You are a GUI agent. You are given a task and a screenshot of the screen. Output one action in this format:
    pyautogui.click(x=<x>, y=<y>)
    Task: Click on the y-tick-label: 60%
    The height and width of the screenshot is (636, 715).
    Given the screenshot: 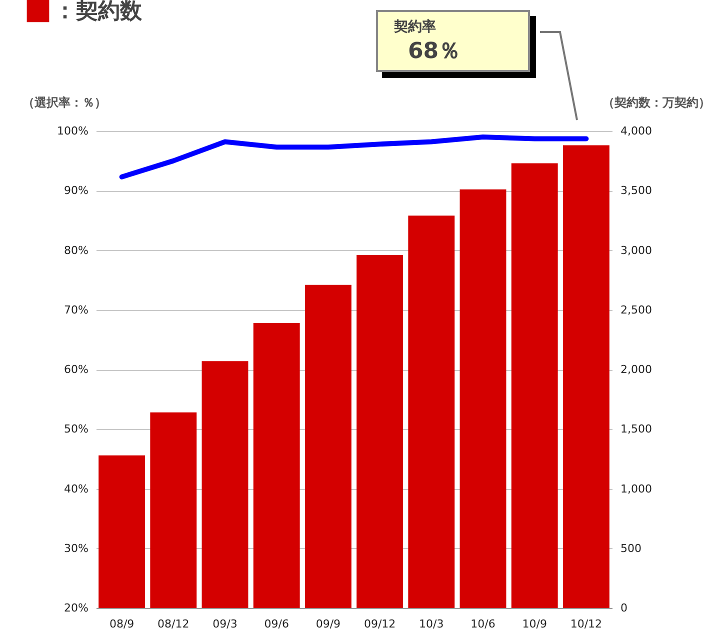 What is the action you would take?
    pyautogui.click(x=76, y=369)
    